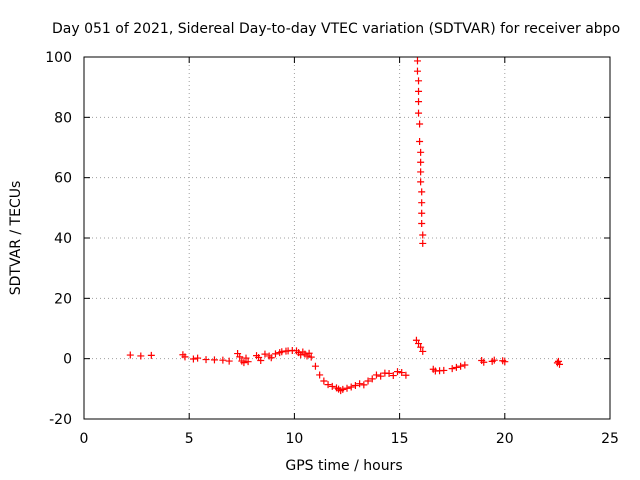 This screenshot has height=480, width=640. Describe the element at coordinates (63, 179) in the screenshot. I see `y-tick-label: 60` at that location.